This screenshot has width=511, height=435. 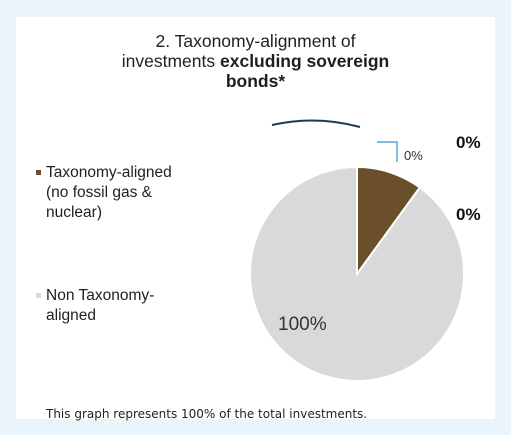 I want to click on small-slice-leader-line, so click(x=387, y=152).